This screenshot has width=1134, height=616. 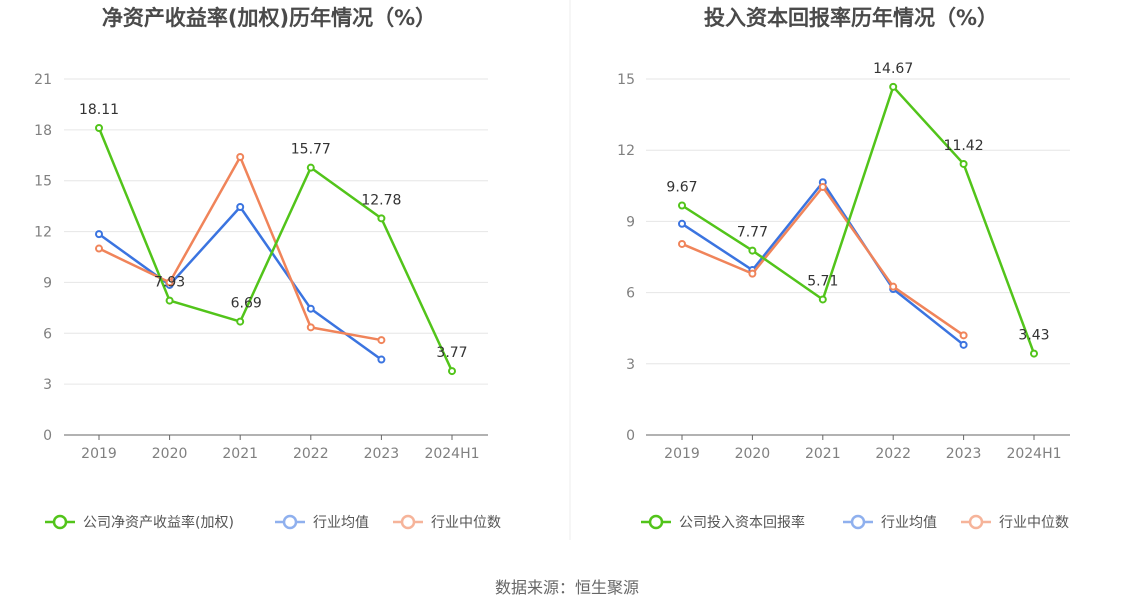 What do you see at coordinates (1033, 336) in the screenshot?
I see `data-label: 3.43` at bounding box center [1033, 336].